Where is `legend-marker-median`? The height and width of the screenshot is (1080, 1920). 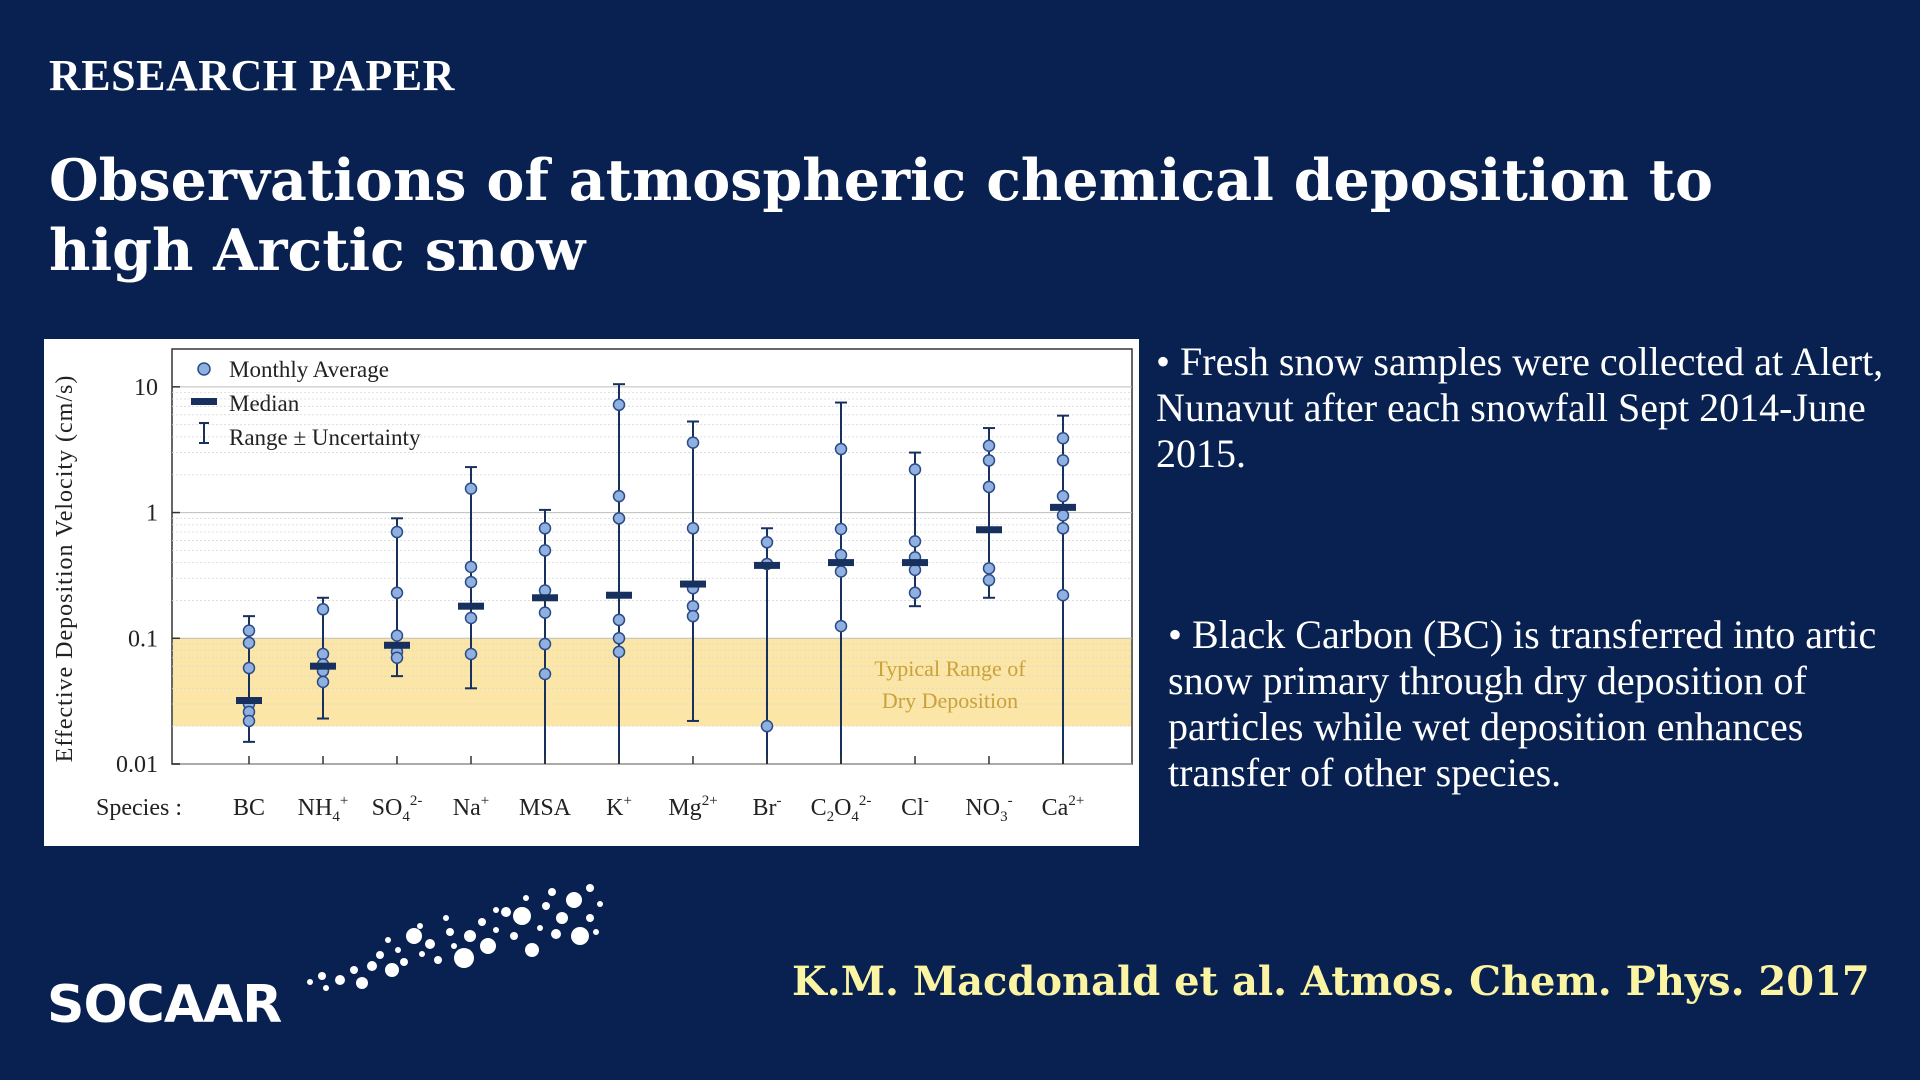
legend-marker-median is located at coordinates (204, 401).